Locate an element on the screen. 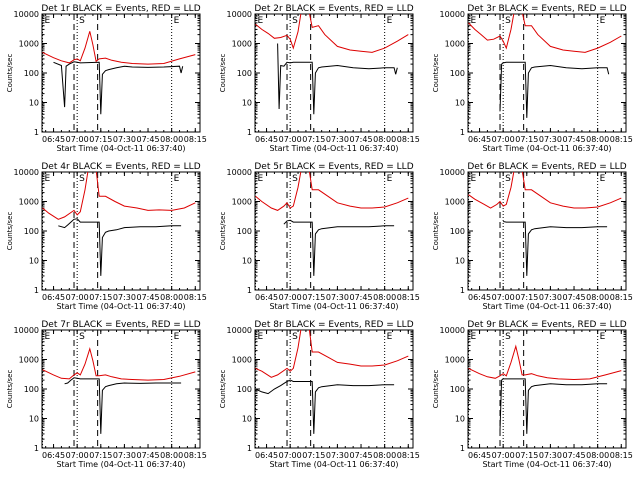 This screenshot has height=480, width=640. panel-title: Det 7r BLACK = Events, RED = LLD is located at coordinates (120, 325).